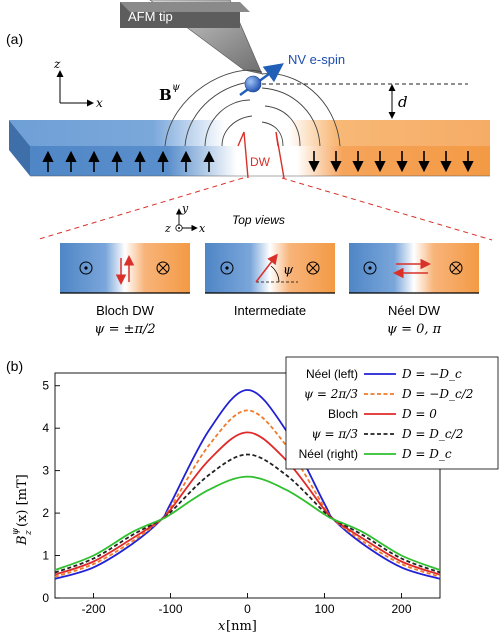 This screenshot has height=637, width=500. What do you see at coordinates (57, 64) in the screenshot?
I see `axis-z-label: z` at bounding box center [57, 64].